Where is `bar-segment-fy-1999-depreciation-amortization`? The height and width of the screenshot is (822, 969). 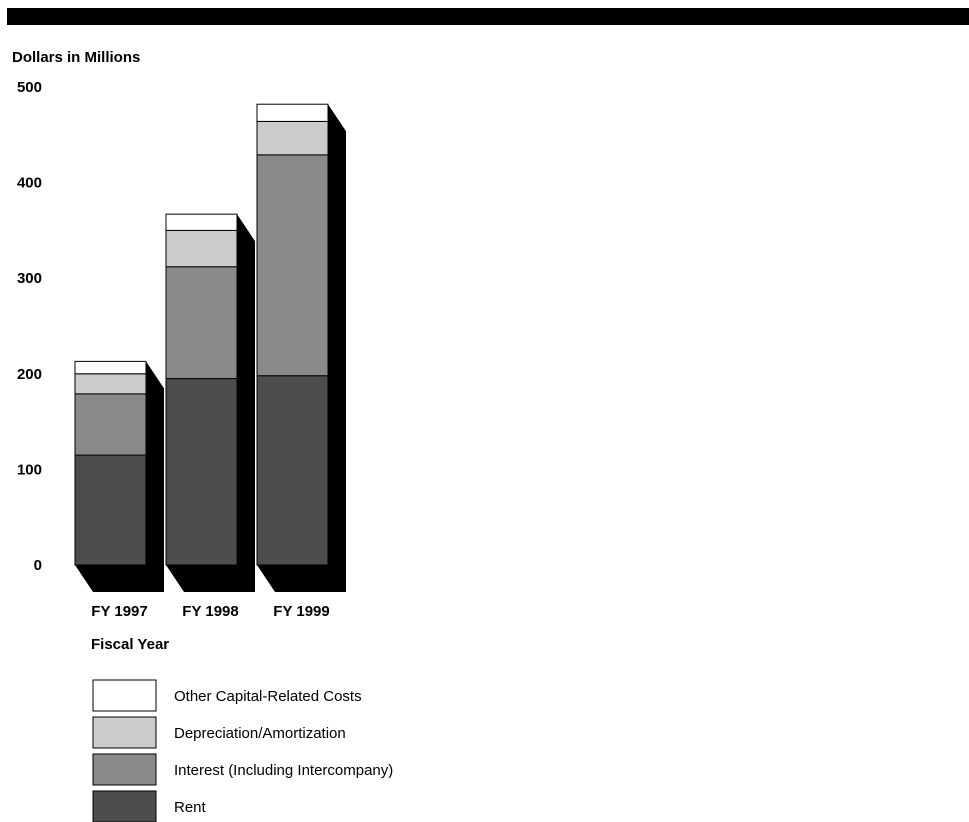 bar-segment-fy-1999-depreciation-amortization is located at coordinates (292, 138).